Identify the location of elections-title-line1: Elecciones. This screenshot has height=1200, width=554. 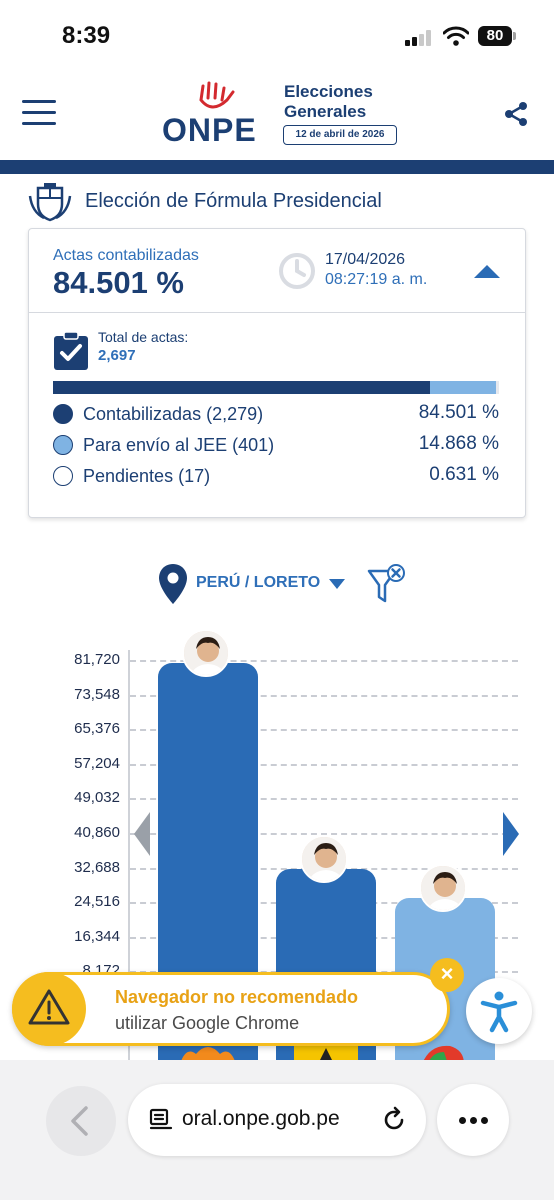
(328, 91).